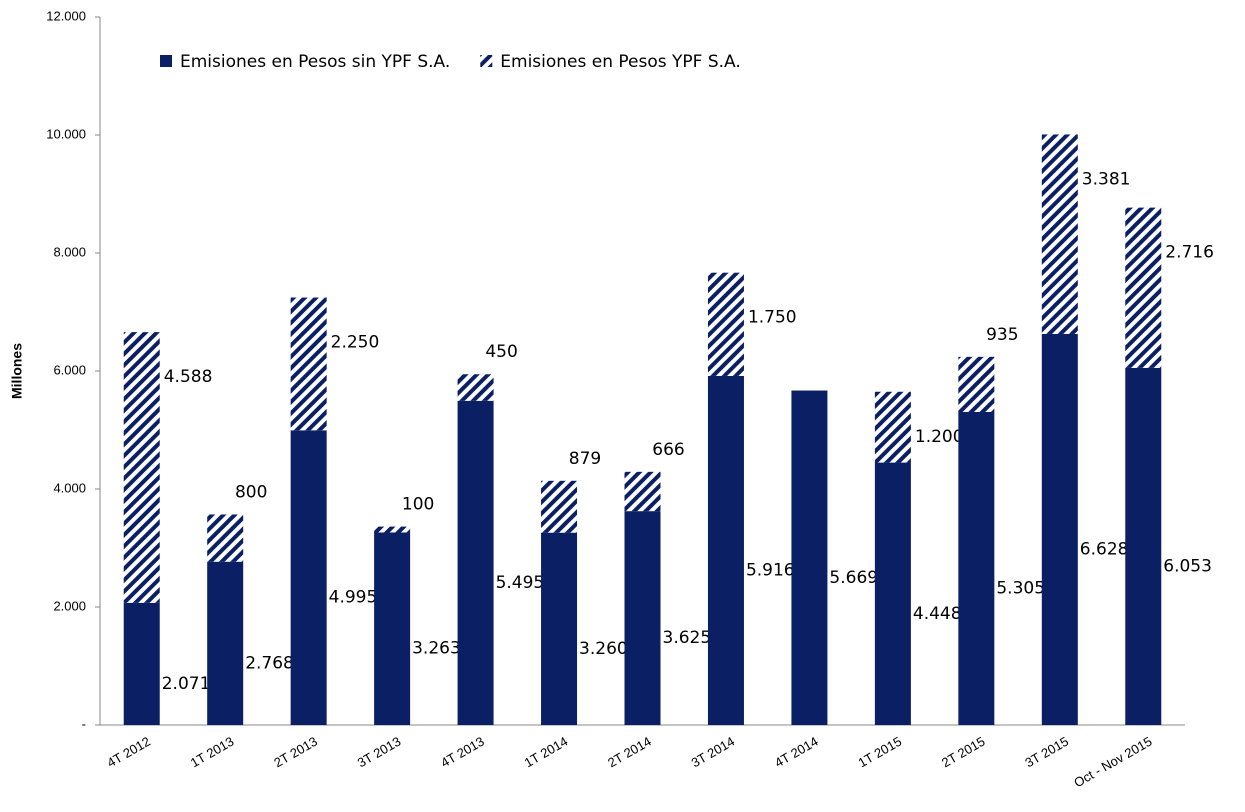 This screenshot has width=1245, height=812. What do you see at coordinates (520, 583) in the screenshot?
I see `value-label: 5.495` at bounding box center [520, 583].